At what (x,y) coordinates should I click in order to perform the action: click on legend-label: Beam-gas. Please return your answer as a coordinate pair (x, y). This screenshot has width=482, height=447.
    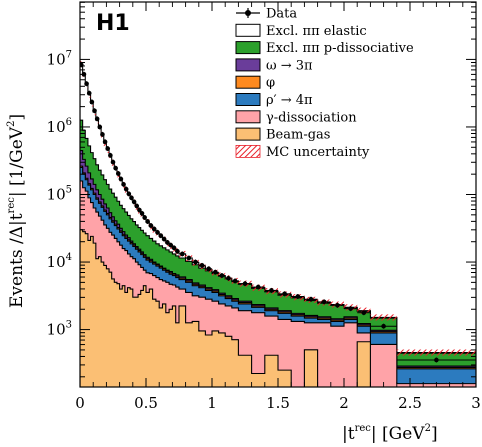
    Looking at the image, I should click on (298, 135).